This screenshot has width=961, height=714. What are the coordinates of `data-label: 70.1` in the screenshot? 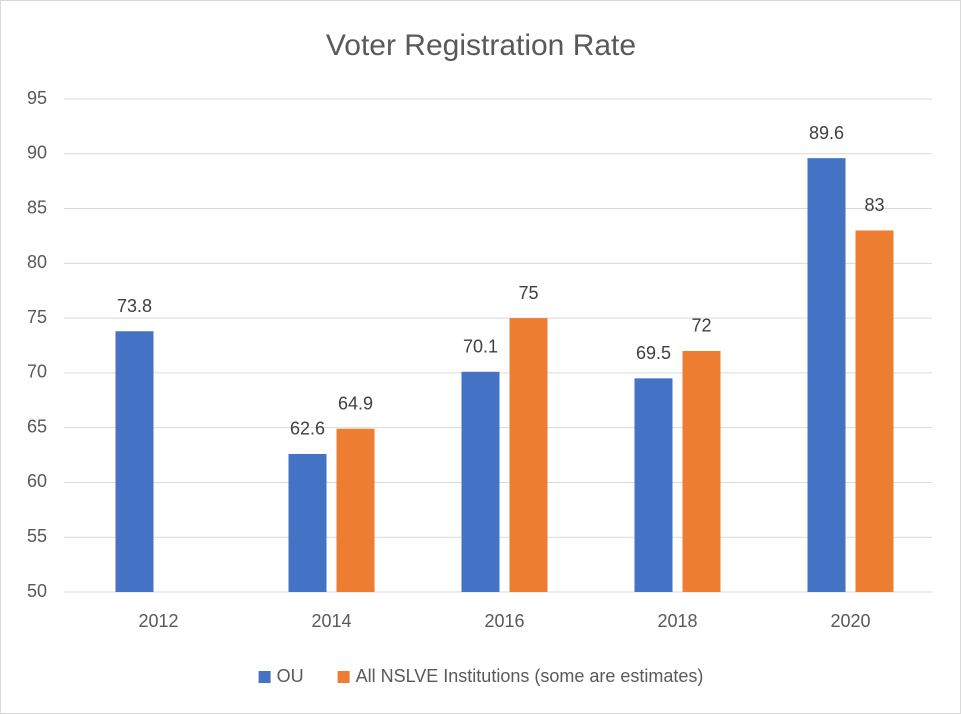 It's located at (480, 347).